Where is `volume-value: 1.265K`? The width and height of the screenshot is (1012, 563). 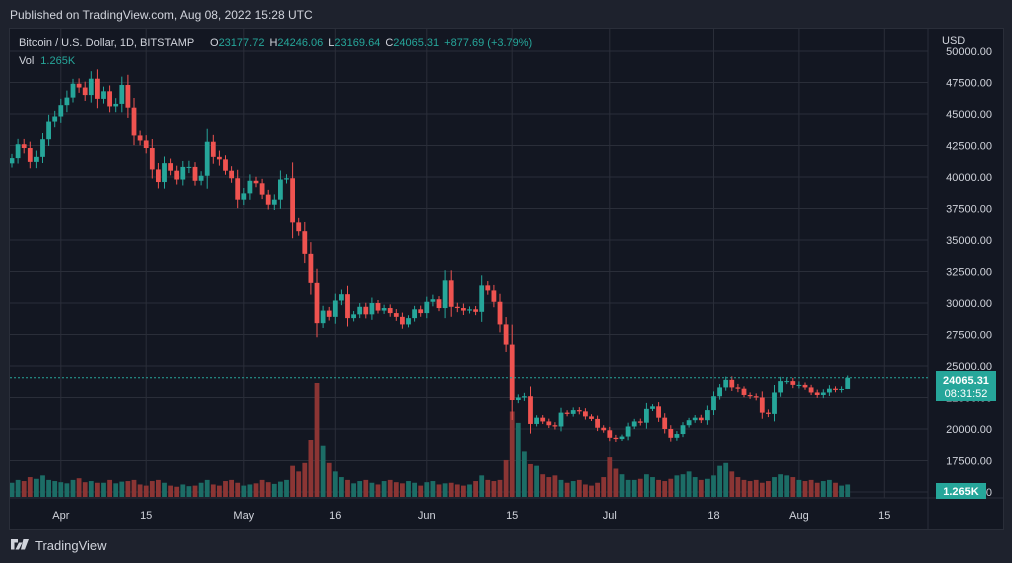
volume-value: 1.265K is located at coordinates (58, 61).